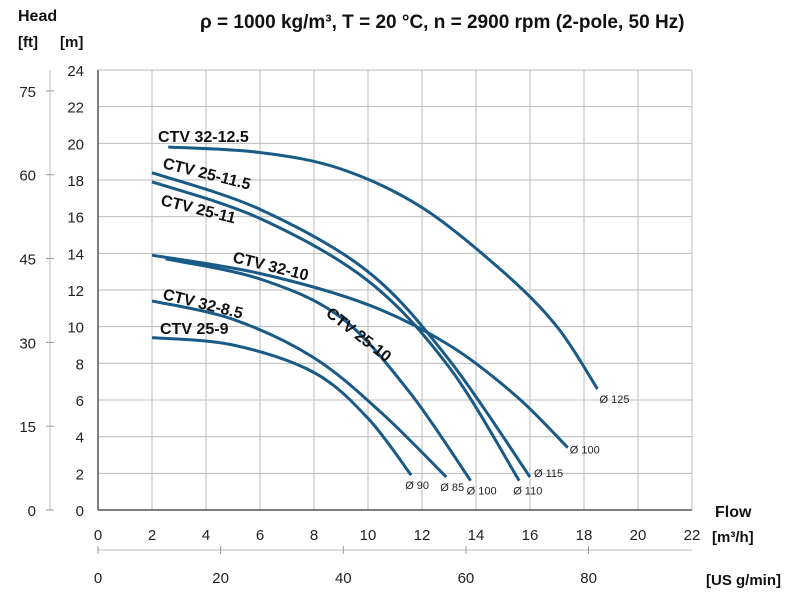 The image size is (800, 603). I want to click on series-label: CTV 25-10, so click(359, 335).